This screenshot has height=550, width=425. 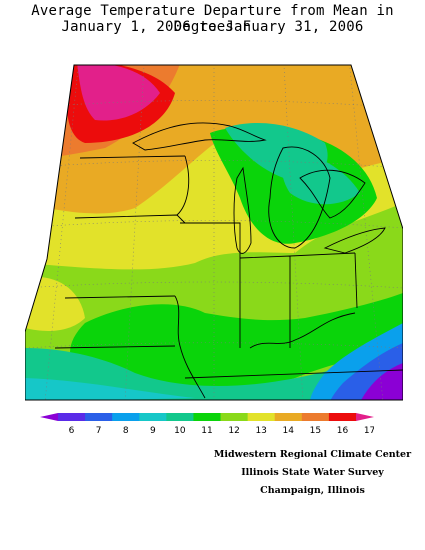 I want to click on legend-tick-label: 10, so click(x=180, y=431).